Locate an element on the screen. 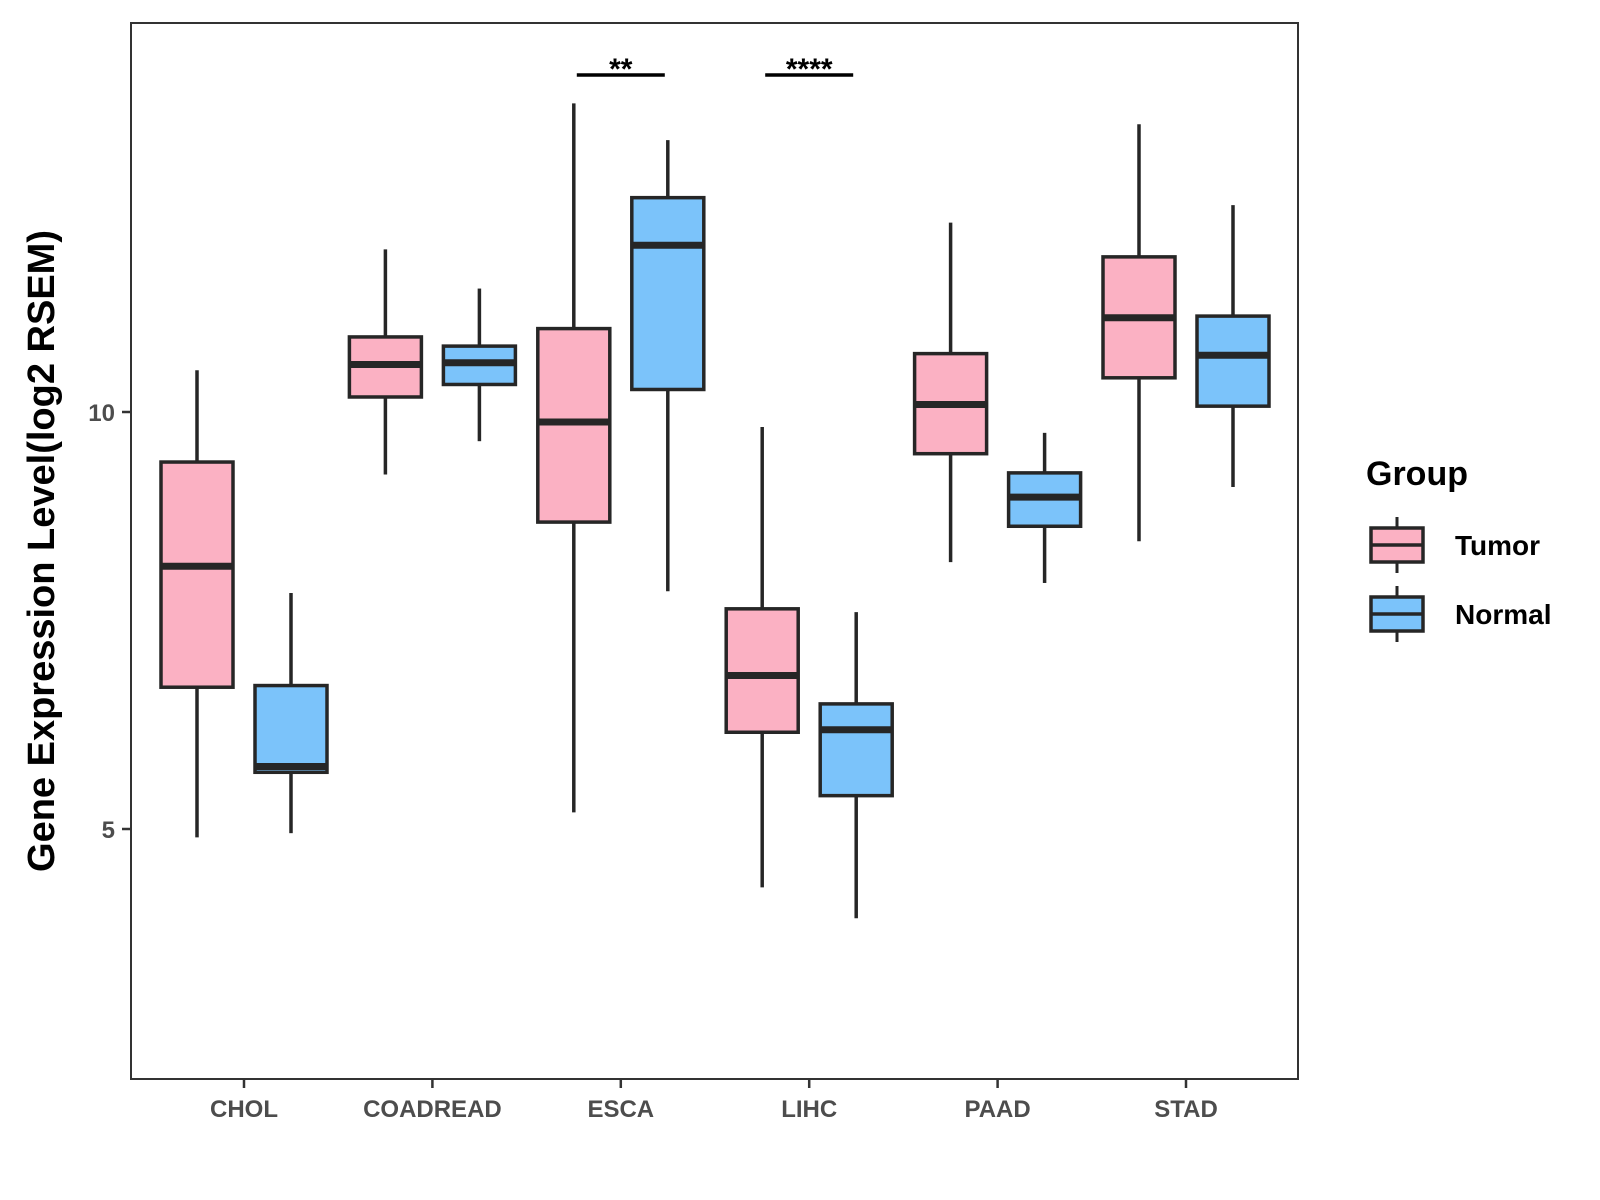 The height and width of the screenshot is (1200, 1600). x-tick-label: STAD is located at coordinates (1186, 1109).